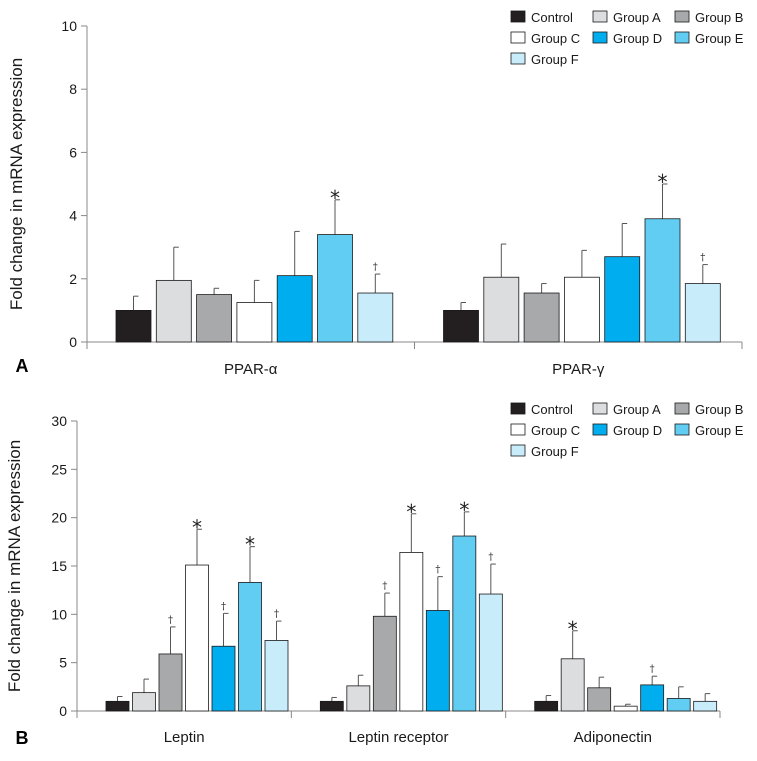 The image size is (757, 761). I want to click on panel-b-bar-leptin-receptor-group-e, so click(464, 623).